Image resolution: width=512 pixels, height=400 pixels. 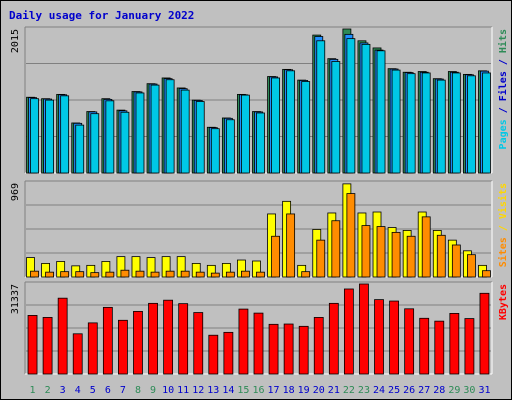 What do you see at coordinates (33, 390) in the screenshot?
I see `x-tick-label: 1` at bounding box center [33, 390].